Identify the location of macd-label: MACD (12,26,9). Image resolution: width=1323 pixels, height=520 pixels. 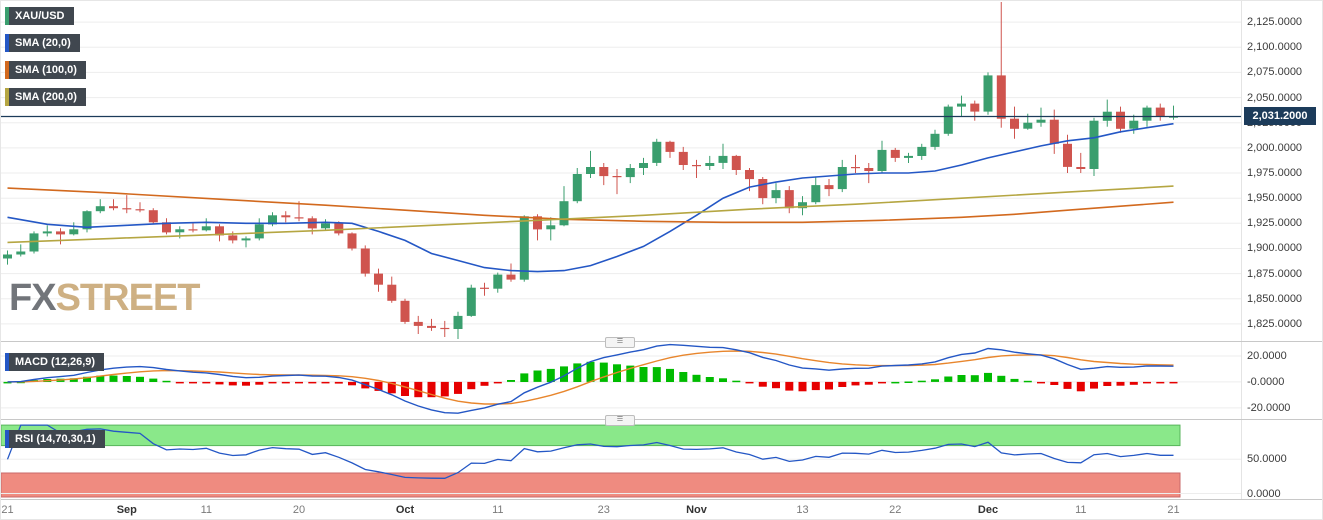
(55, 362).